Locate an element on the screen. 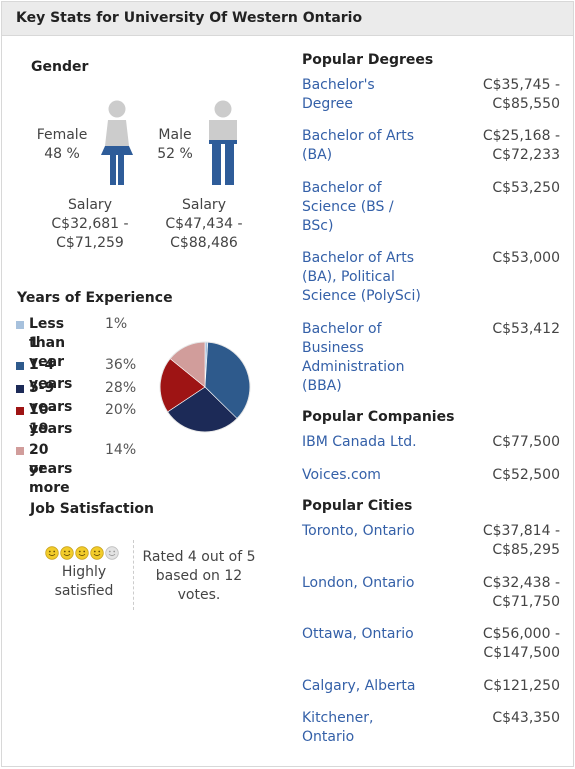 The height and width of the screenshot is (769, 575). degree-link: Bachelor's is located at coordinates (338, 85).